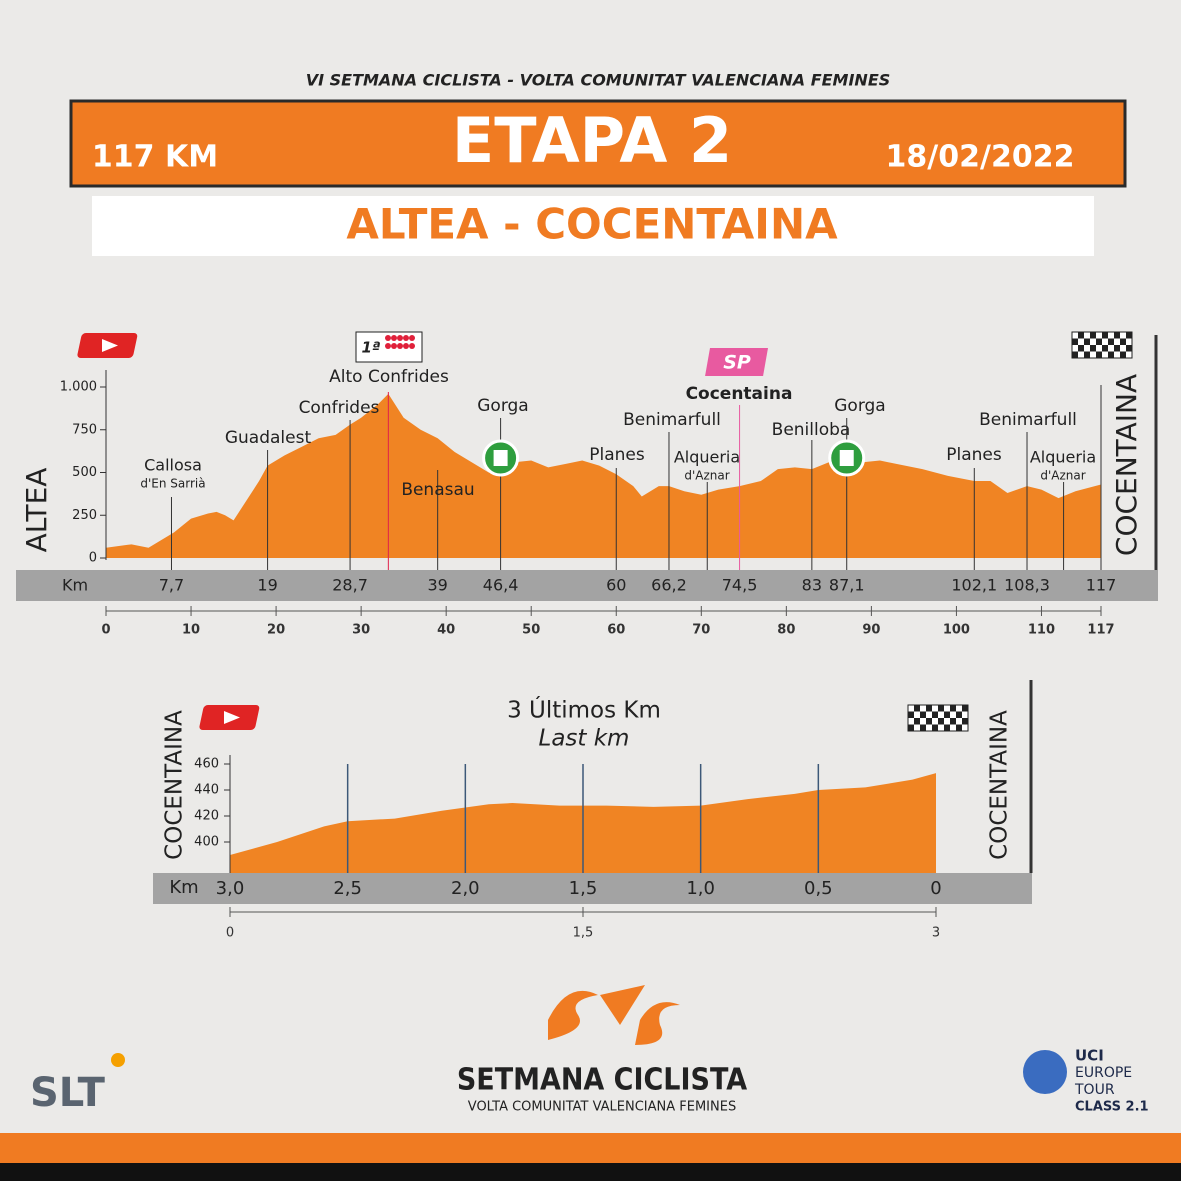  What do you see at coordinates (206, 842) in the screenshot?
I see `y-tick-label: 400` at bounding box center [206, 842].